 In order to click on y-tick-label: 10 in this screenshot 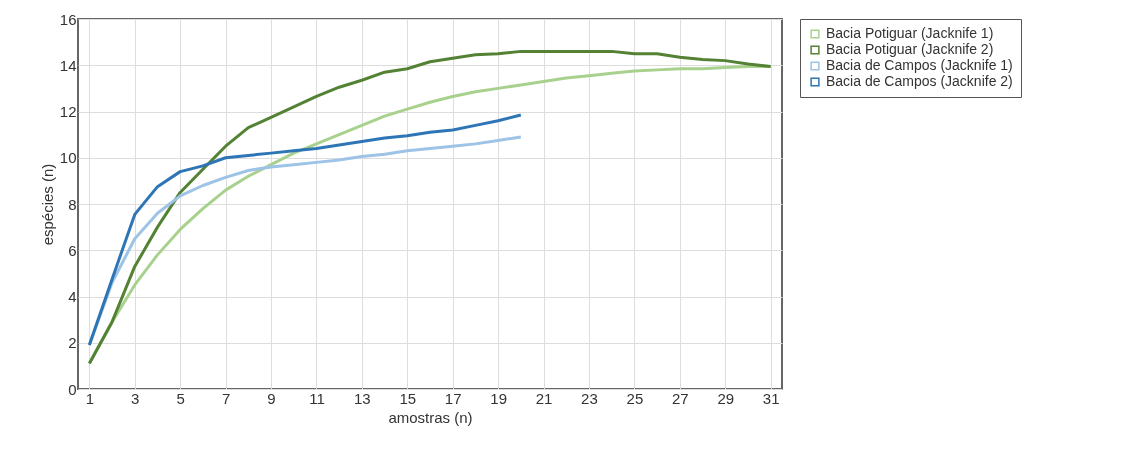, I will do `click(68, 158)`.